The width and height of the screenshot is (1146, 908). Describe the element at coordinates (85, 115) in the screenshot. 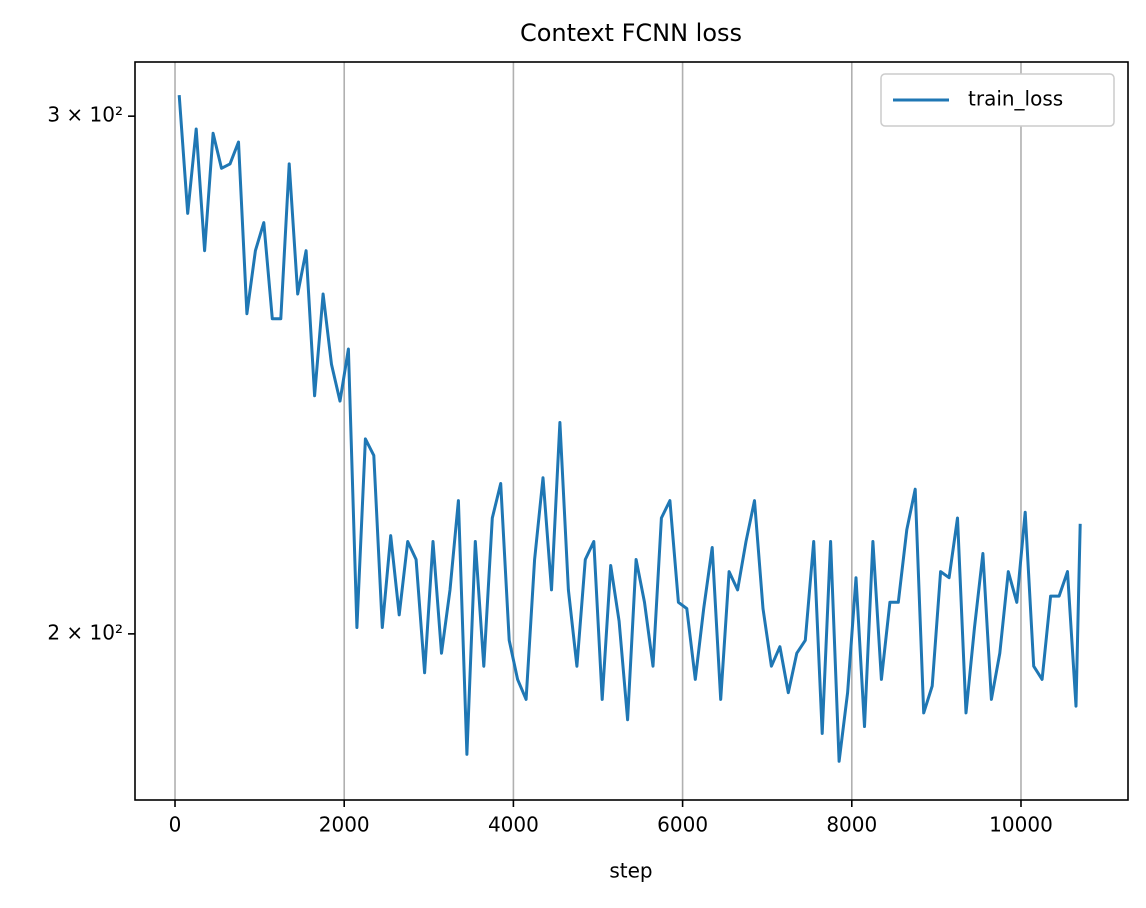

I see `y-tick-label: 3 × 10²` at that location.